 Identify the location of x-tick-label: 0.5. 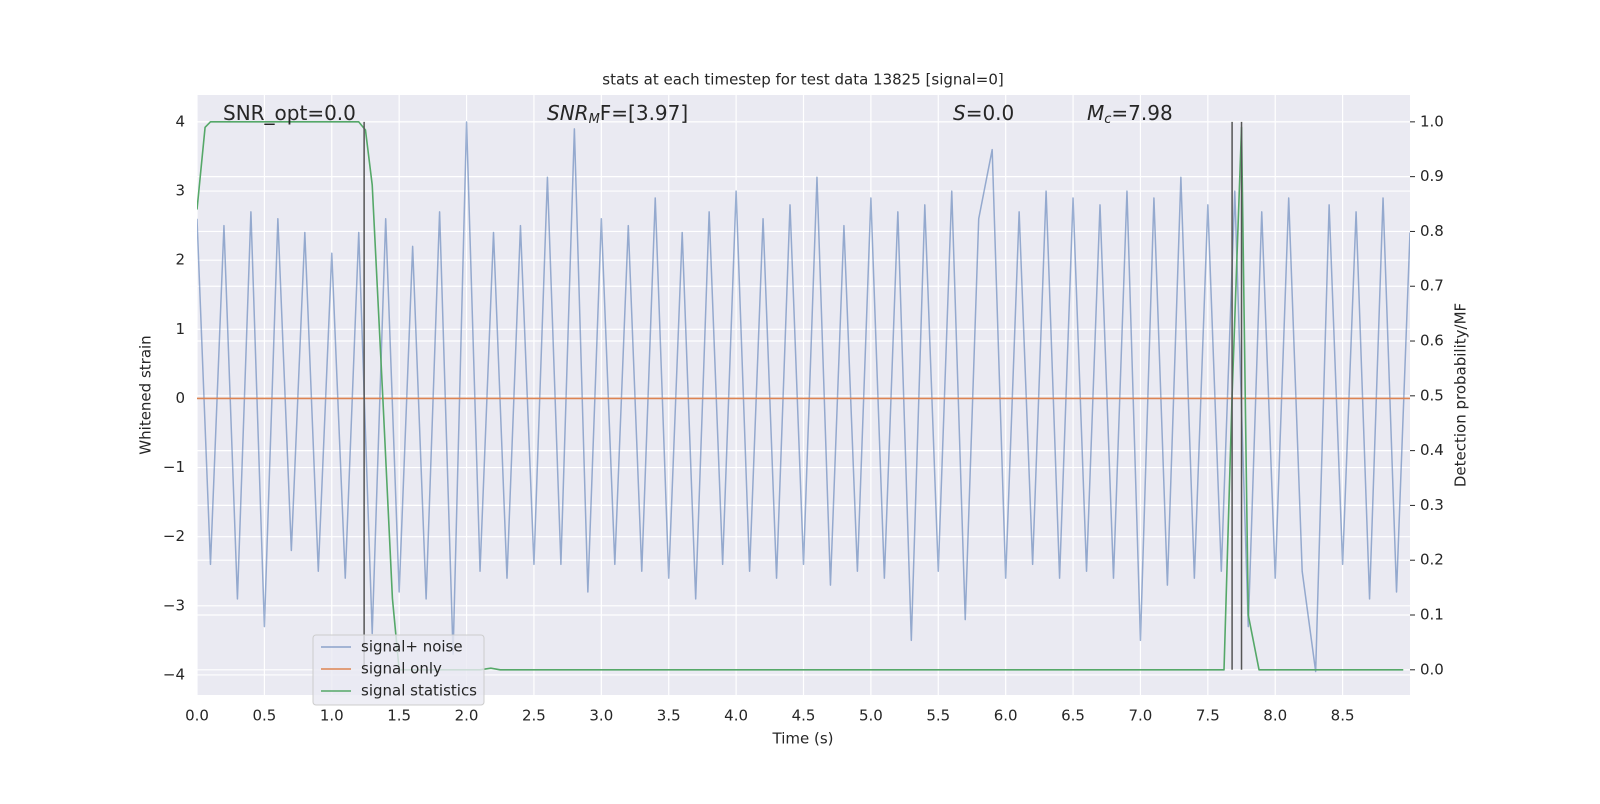
(264, 716).